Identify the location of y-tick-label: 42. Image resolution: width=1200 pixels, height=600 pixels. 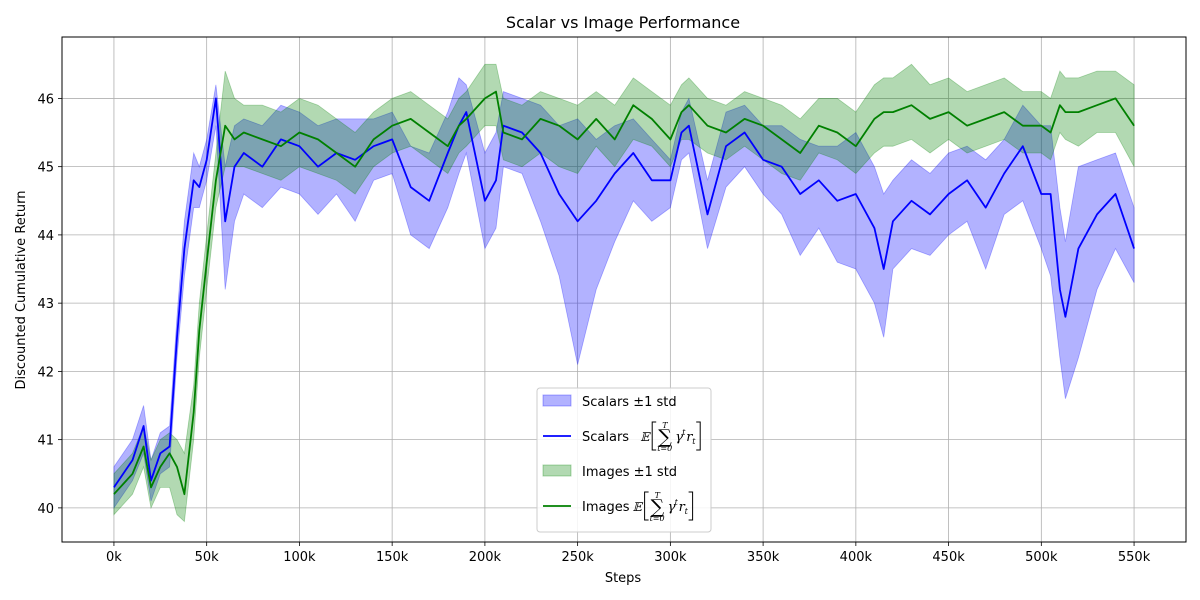
(45, 372).